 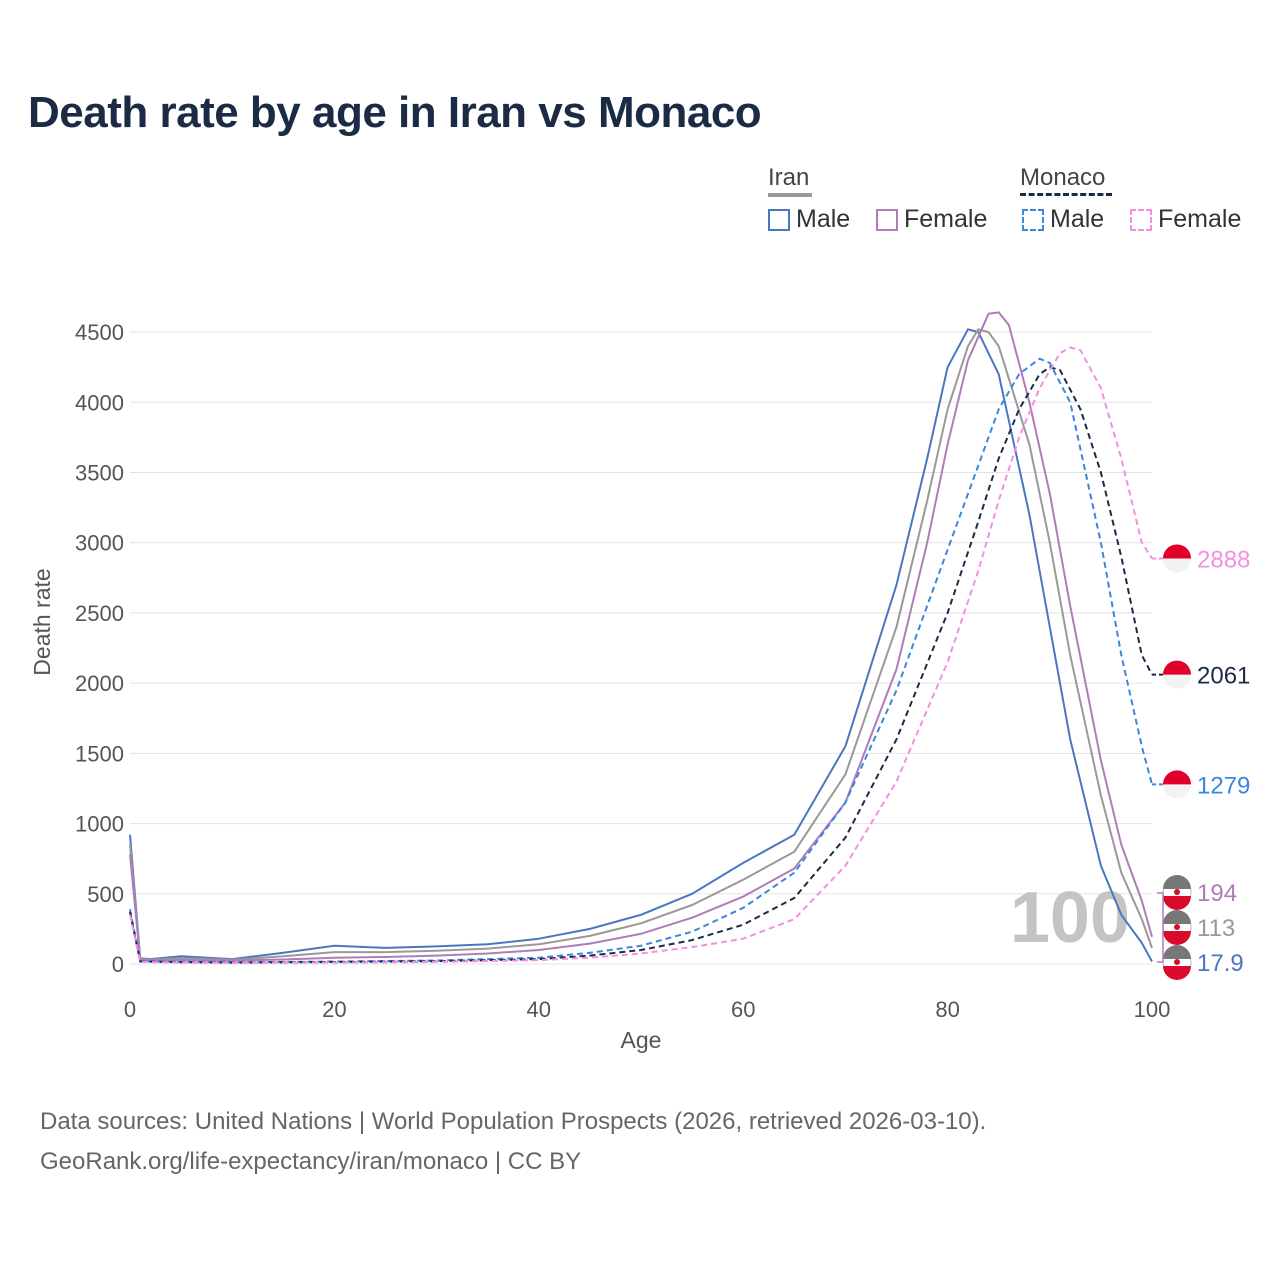 I want to click on end-value-label: 2888, so click(x=1223, y=559).